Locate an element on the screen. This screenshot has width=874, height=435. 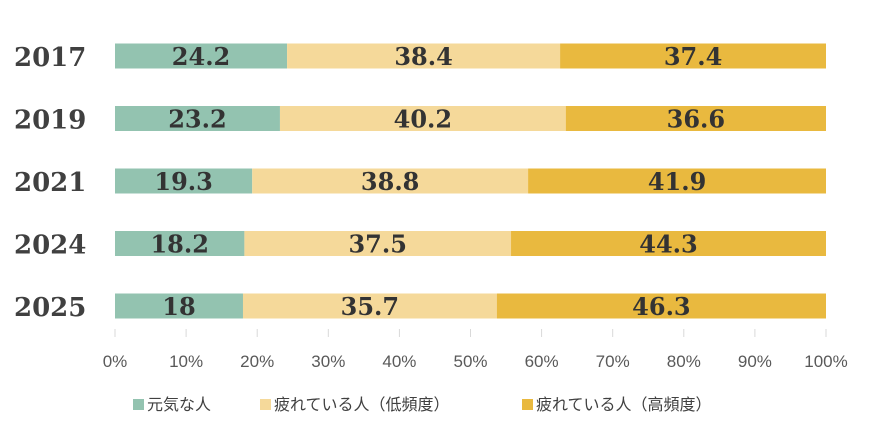
legend-label: 疲れている人（低頻度） is located at coordinates (362, 404).